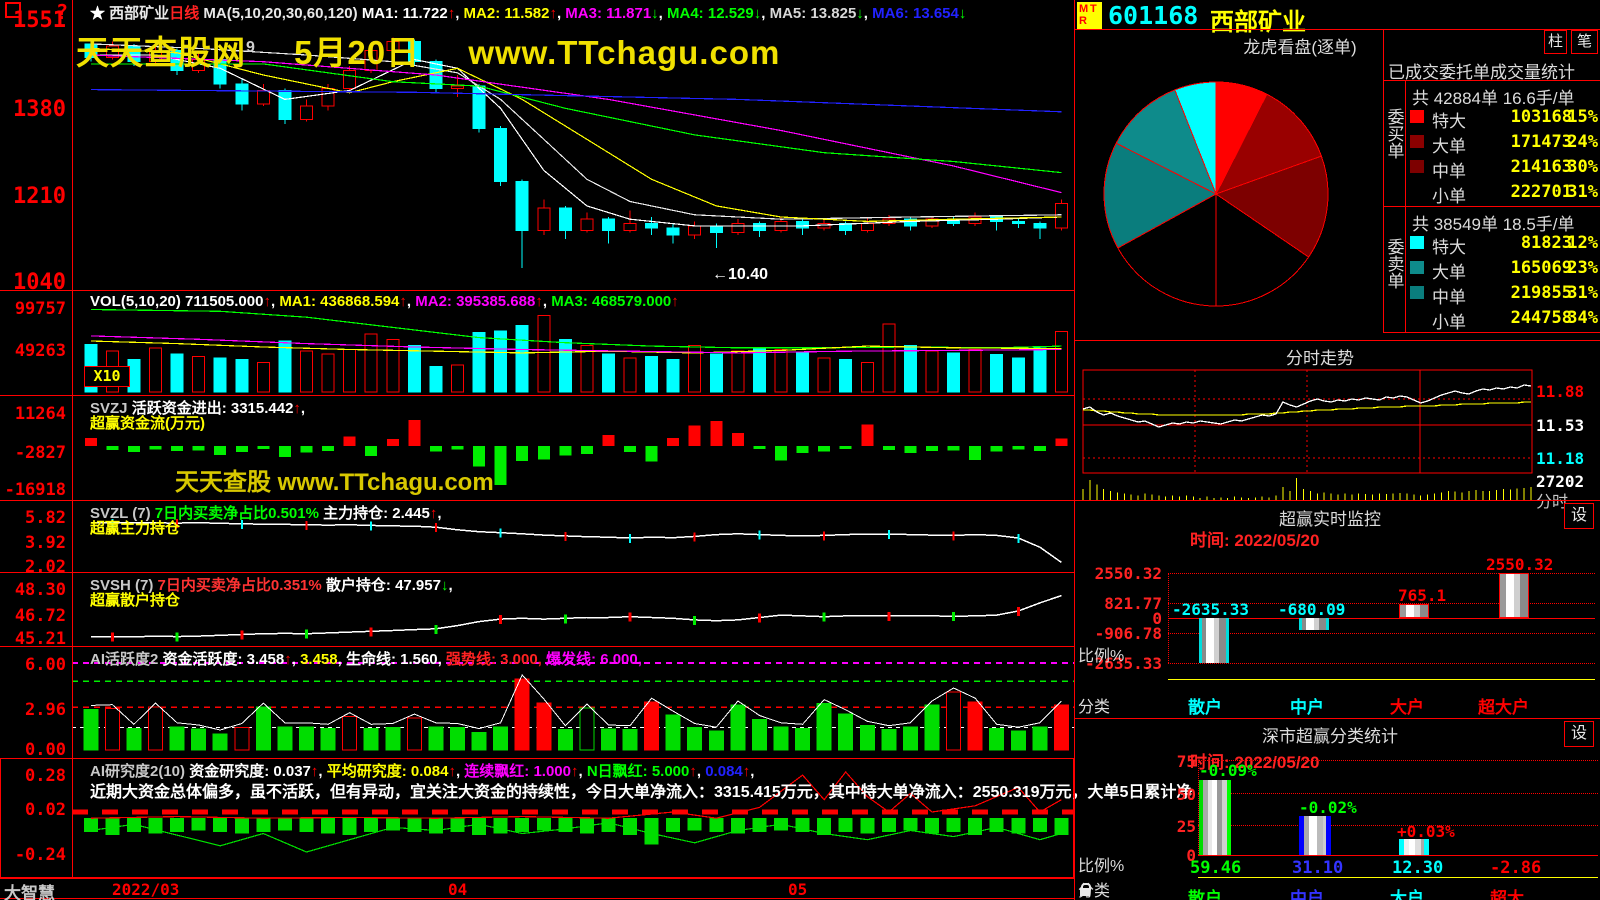 Image resolution: width=1600 pixels, height=900 pixels. What do you see at coordinates (1258, 22) in the screenshot?
I see `stock-name: 西部矿业` at bounding box center [1258, 22].